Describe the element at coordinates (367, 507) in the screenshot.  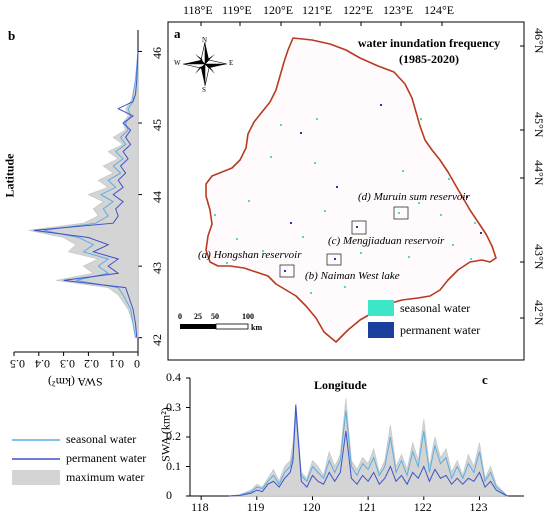
I see `panel-c-lon-label: 121` at that location.